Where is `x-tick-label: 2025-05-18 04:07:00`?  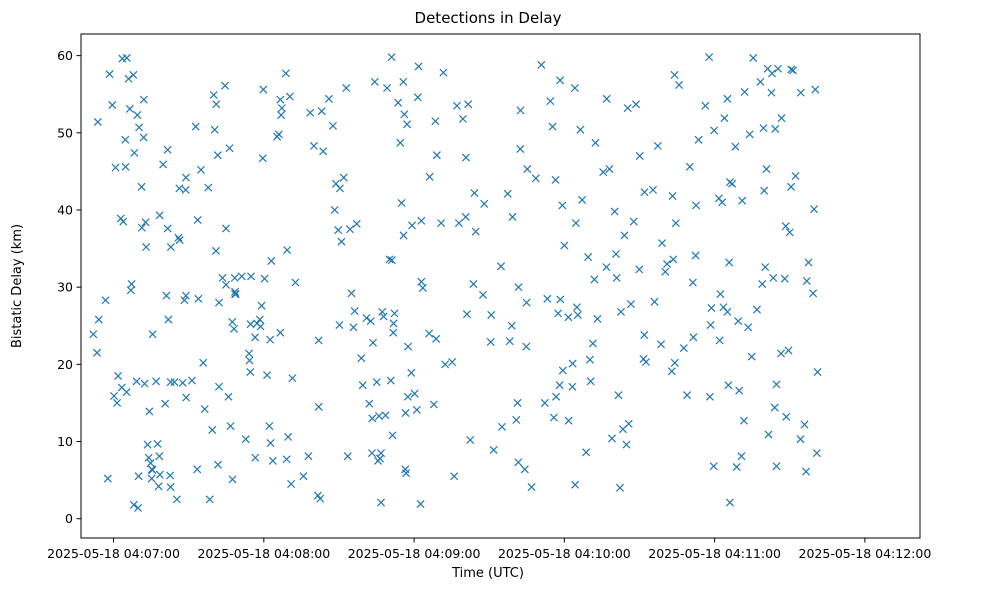
x-tick-label: 2025-05-18 04:07:00 is located at coordinates (113, 553).